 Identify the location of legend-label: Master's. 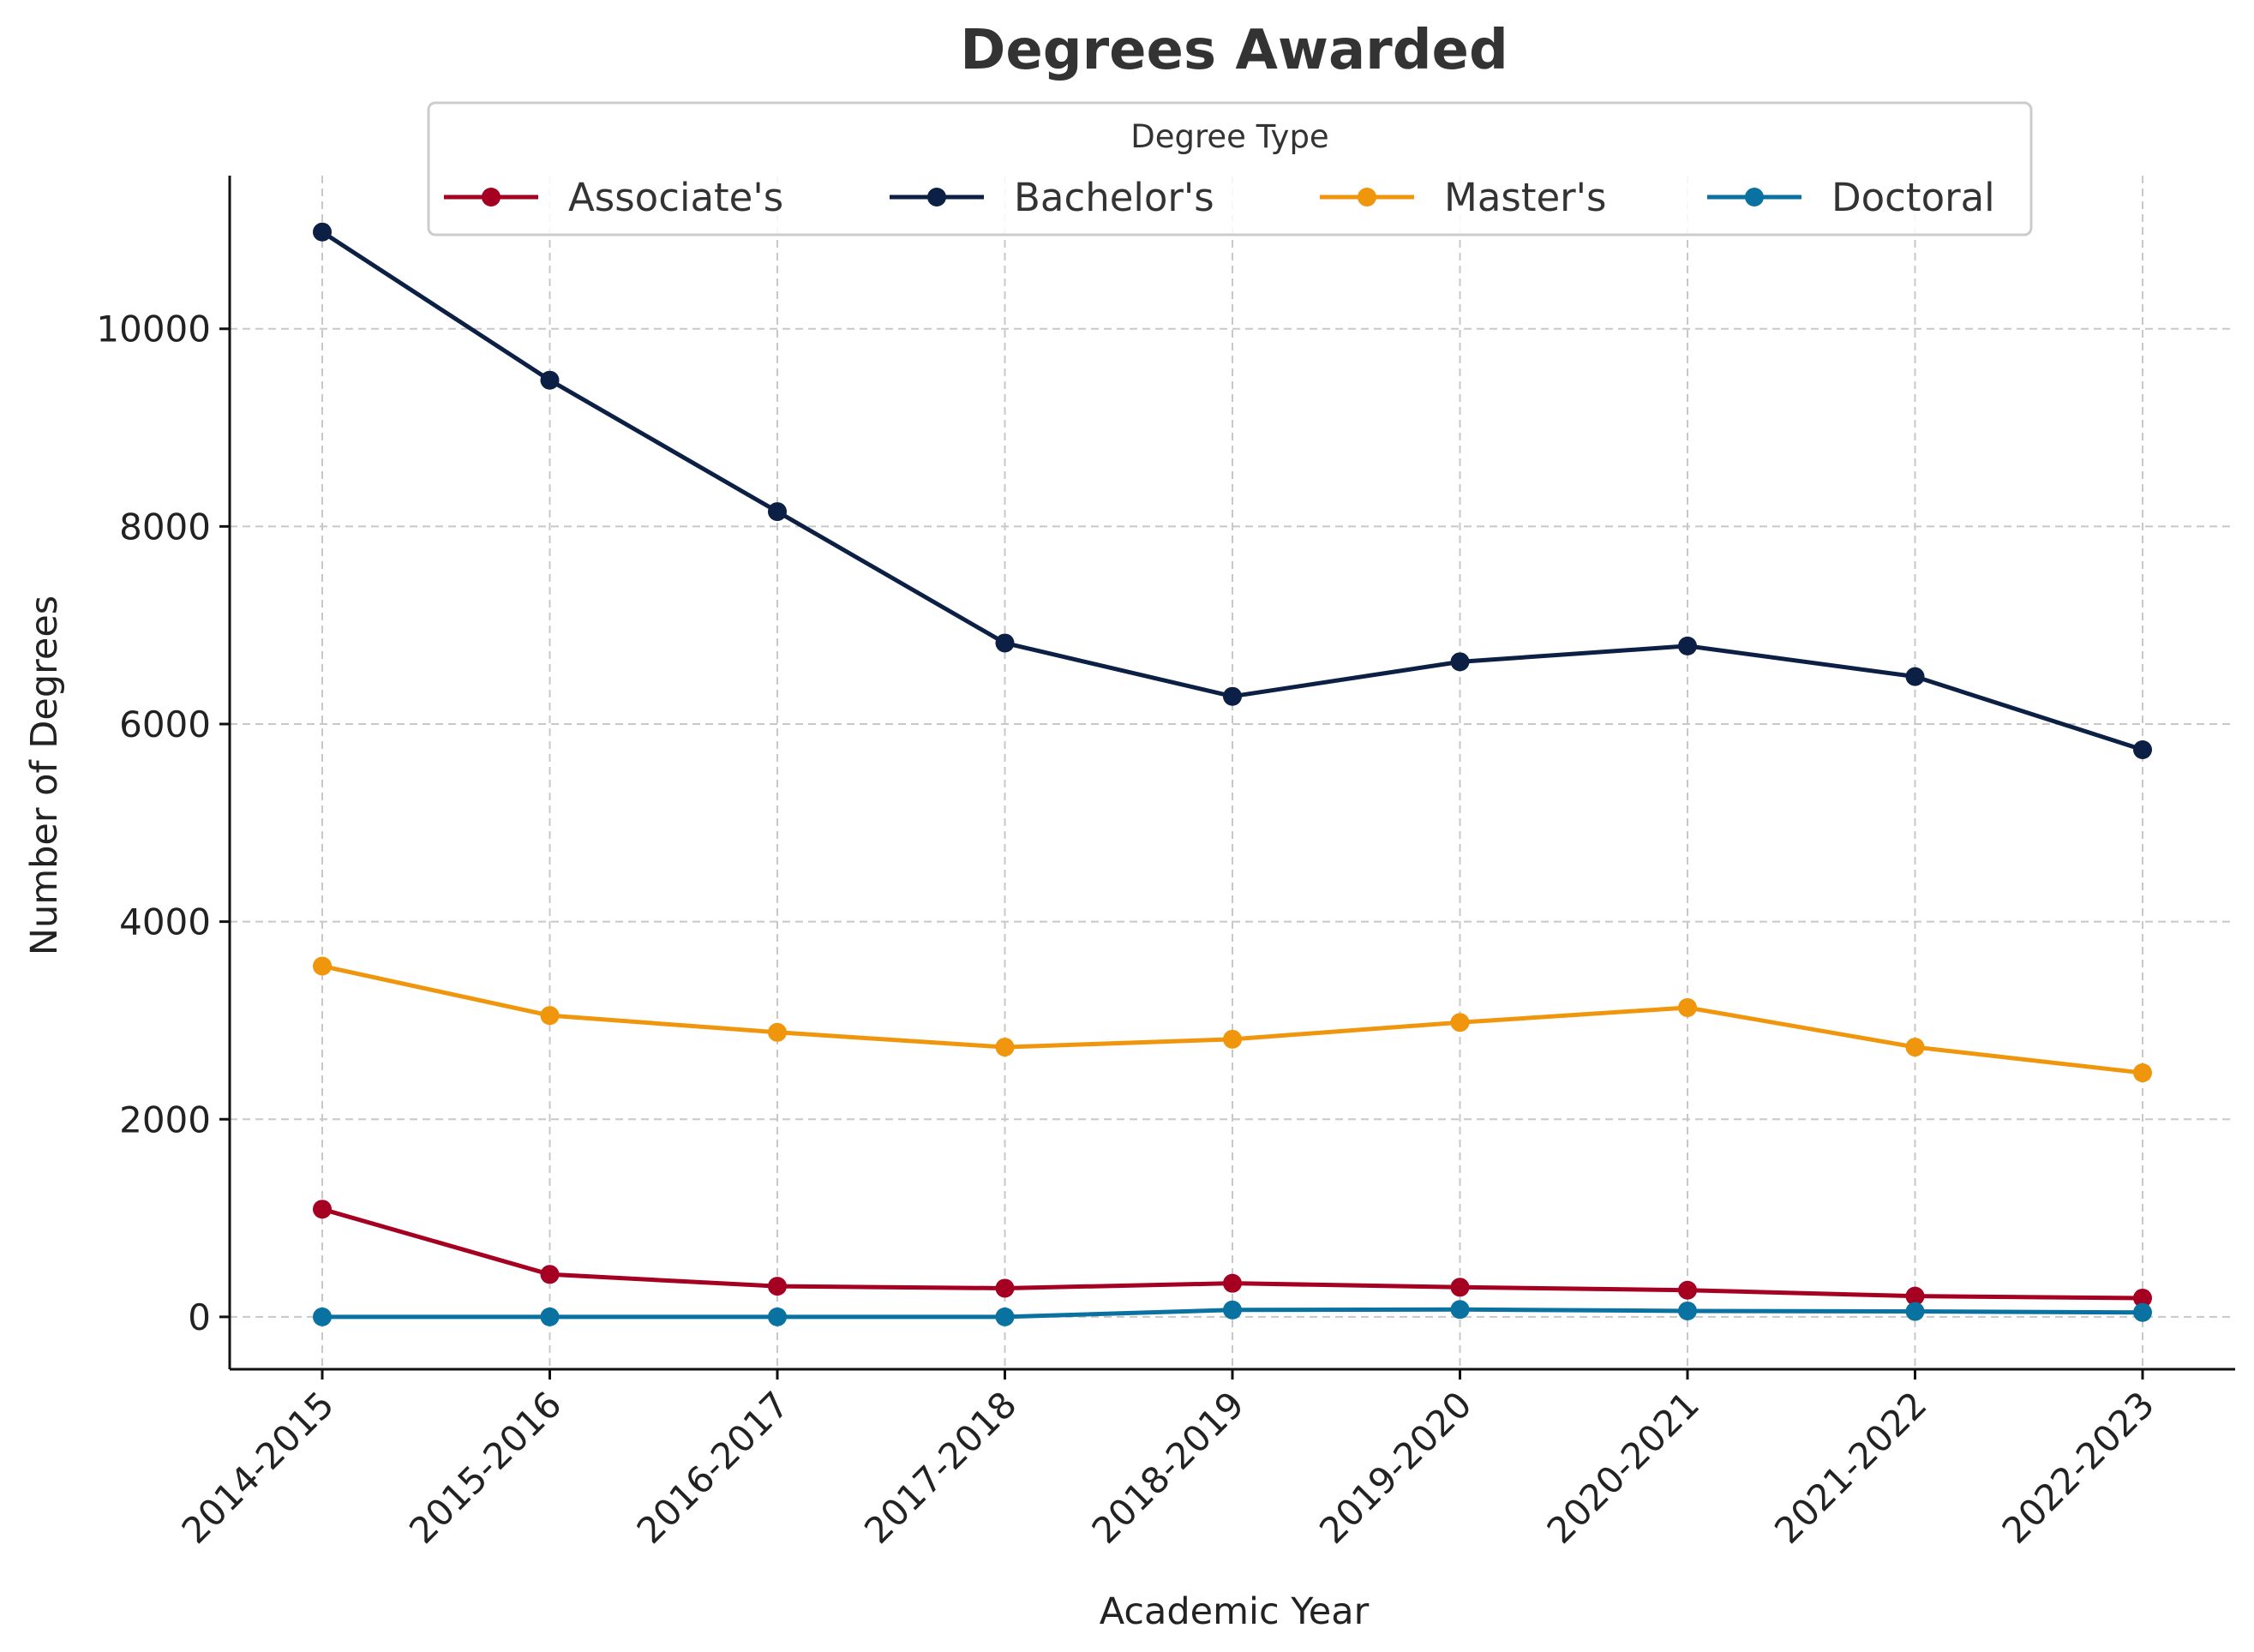
(1525, 197).